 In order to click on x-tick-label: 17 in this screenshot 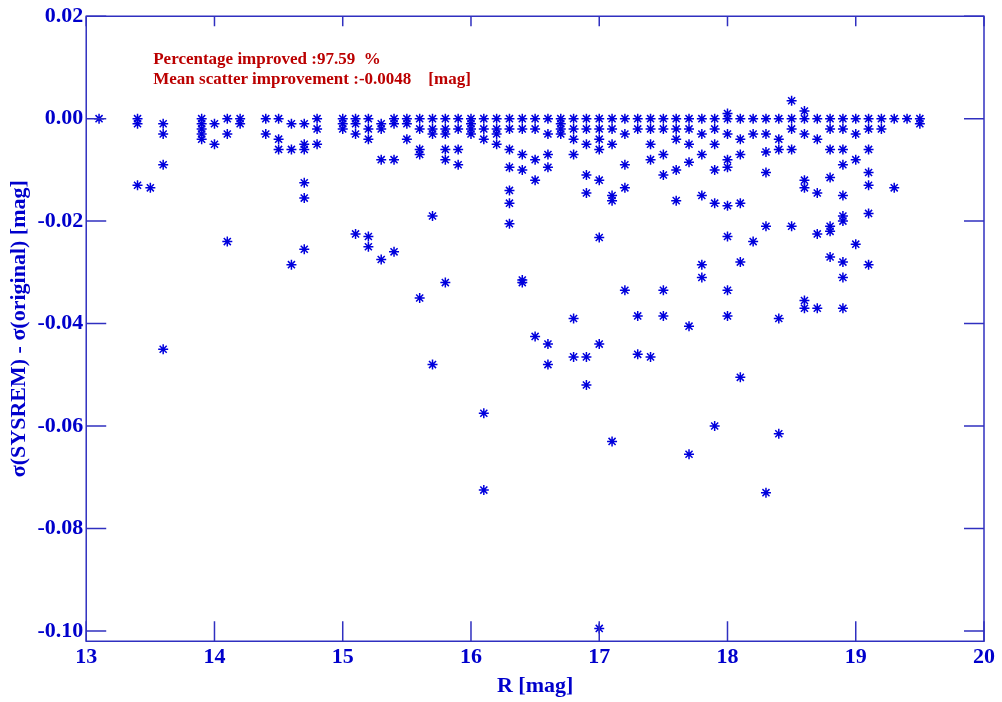, I will do `click(599, 656)`.